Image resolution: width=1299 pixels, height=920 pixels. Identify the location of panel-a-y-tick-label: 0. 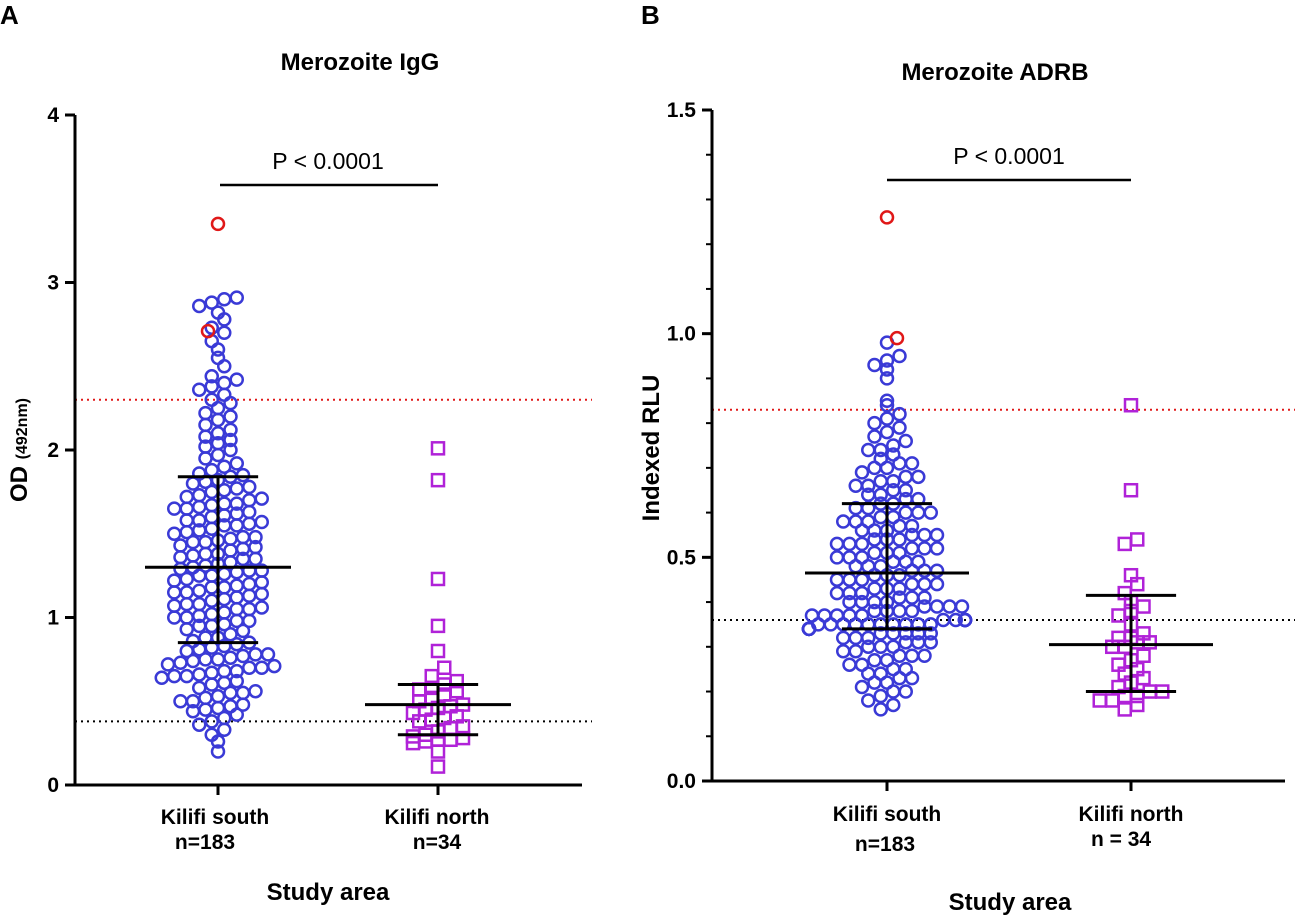
(53, 785).